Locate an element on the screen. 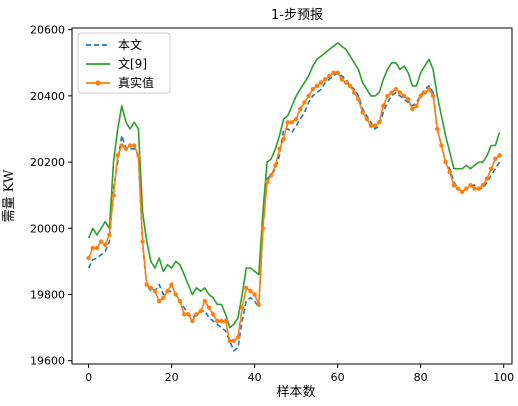 The height and width of the screenshot is (406, 518). legend: 本文文[9] 真实值 is located at coordinates (124, 63).